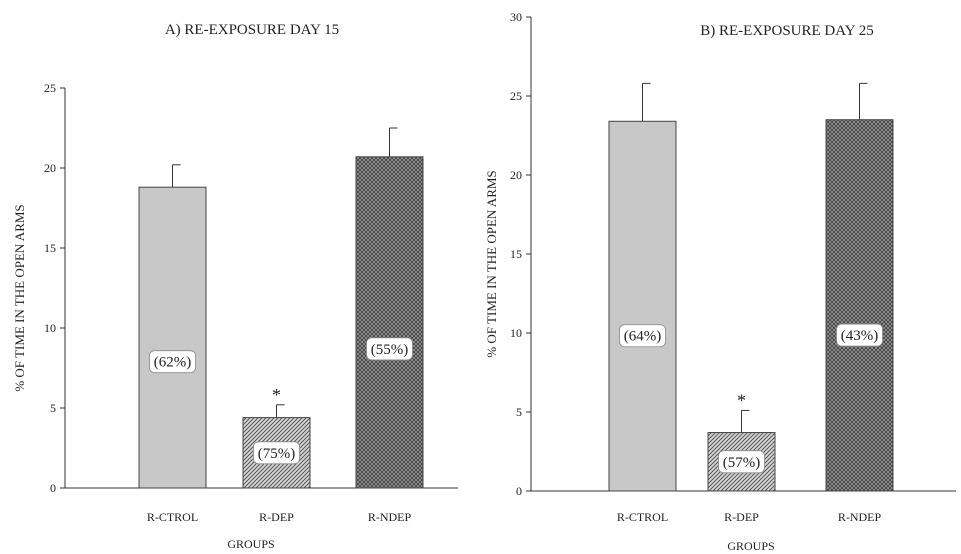 The height and width of the screenshot is (554, 961). I want to click on panel-a-bar-label: (55%), so click(390, 350).